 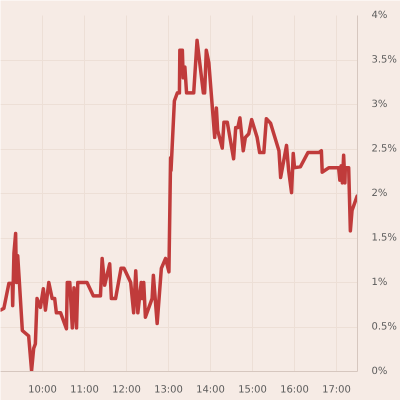 I want to click on x-tick-label: 15:00, so click(x=252, y=390).